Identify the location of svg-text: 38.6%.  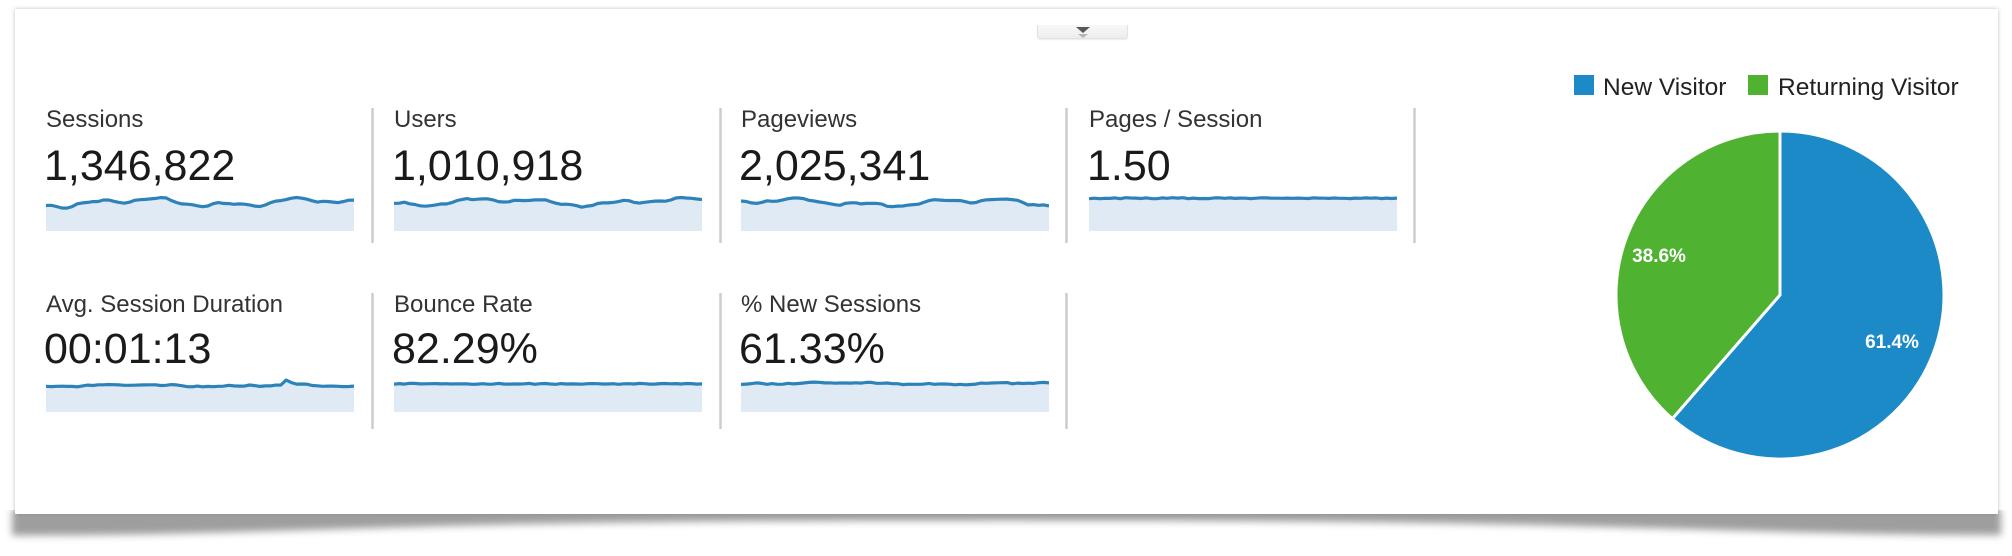
(1659, 256).